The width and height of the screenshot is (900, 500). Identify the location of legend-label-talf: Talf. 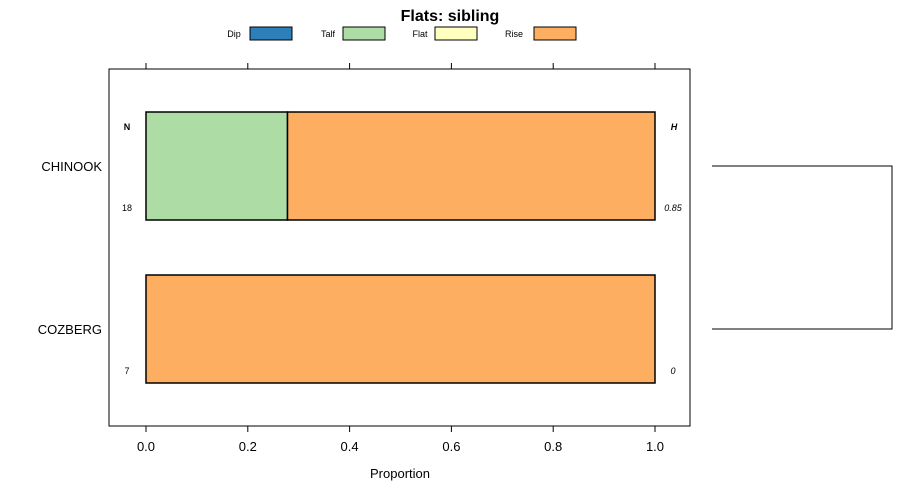
(328, 34).